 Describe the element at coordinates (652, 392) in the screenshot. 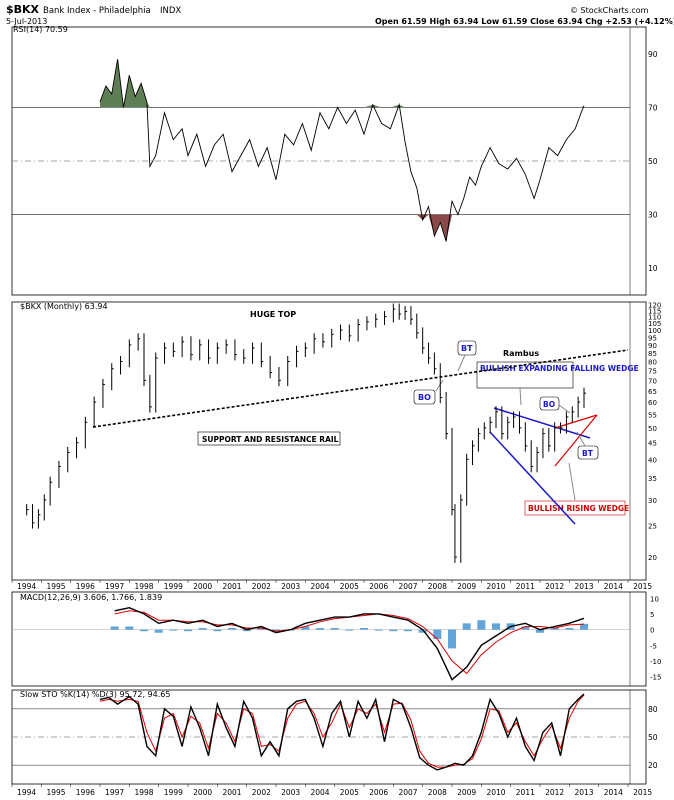

I see `price-y-tick-label: 65` at that location.